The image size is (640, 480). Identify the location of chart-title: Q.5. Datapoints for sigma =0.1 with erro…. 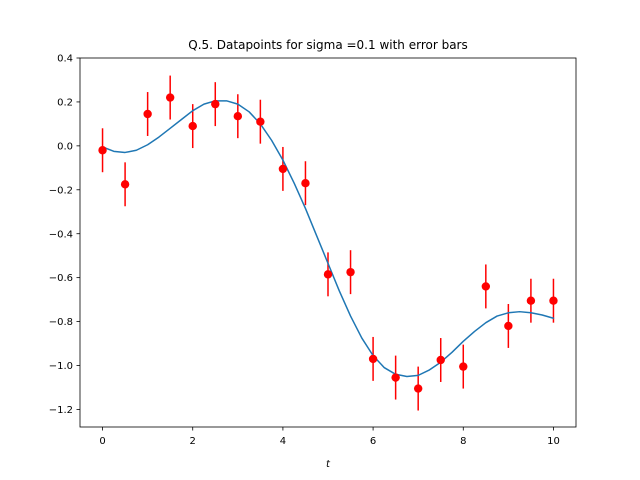
(327, 45).